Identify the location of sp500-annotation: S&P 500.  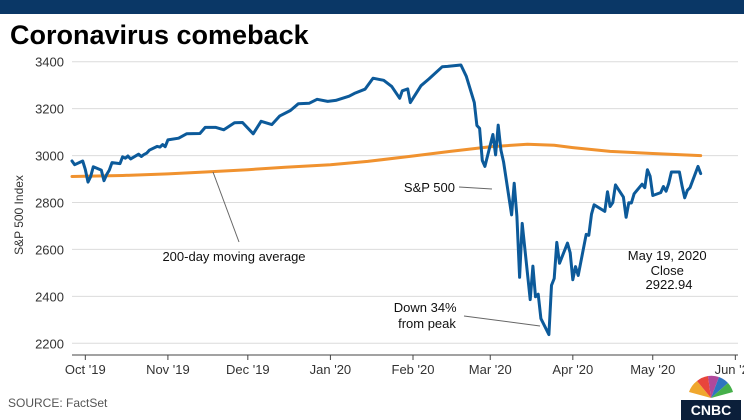
(429, 187).